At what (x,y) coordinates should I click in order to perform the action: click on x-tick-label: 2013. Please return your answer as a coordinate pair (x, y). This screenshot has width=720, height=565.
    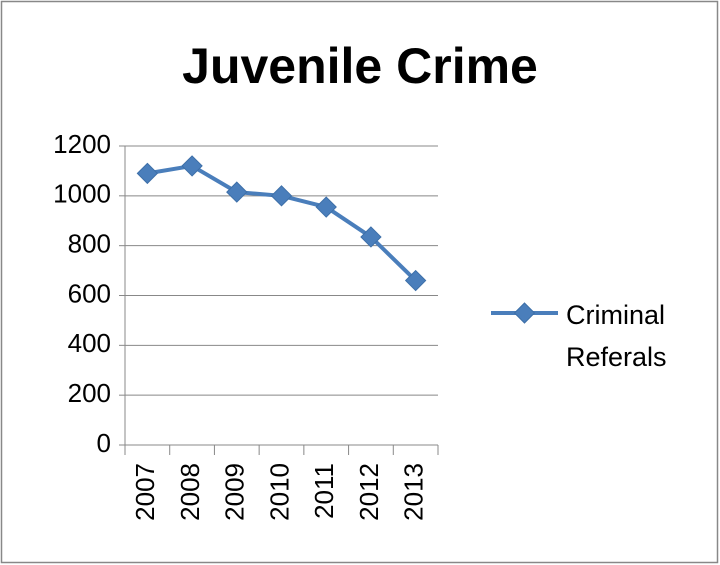
    Looking at the image, I should click on (414, 492).